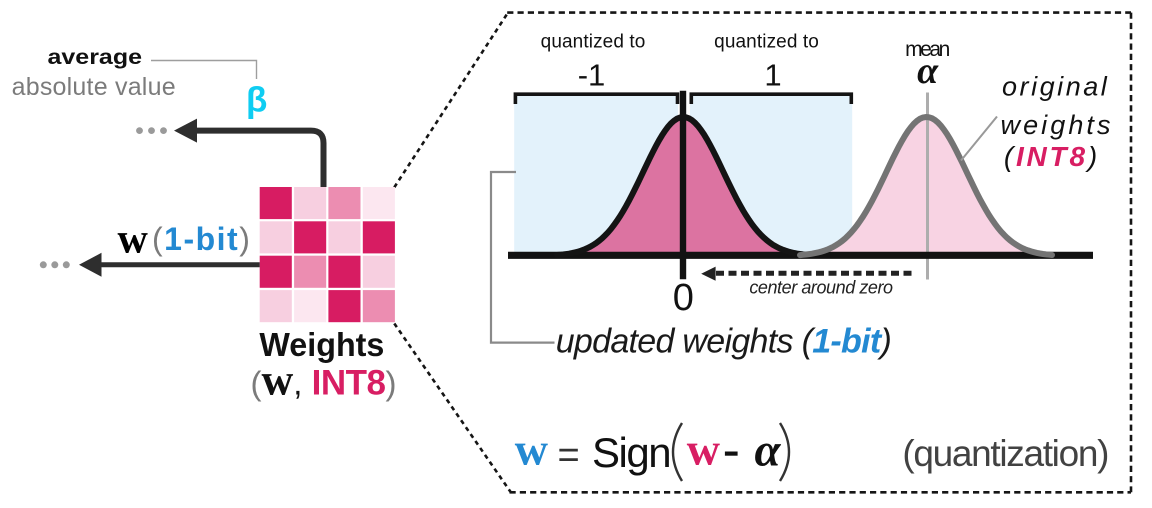  Describe the element at coordinates (1052, 156) in the screenshot. I see `svg-text: (INT8)` at that location.